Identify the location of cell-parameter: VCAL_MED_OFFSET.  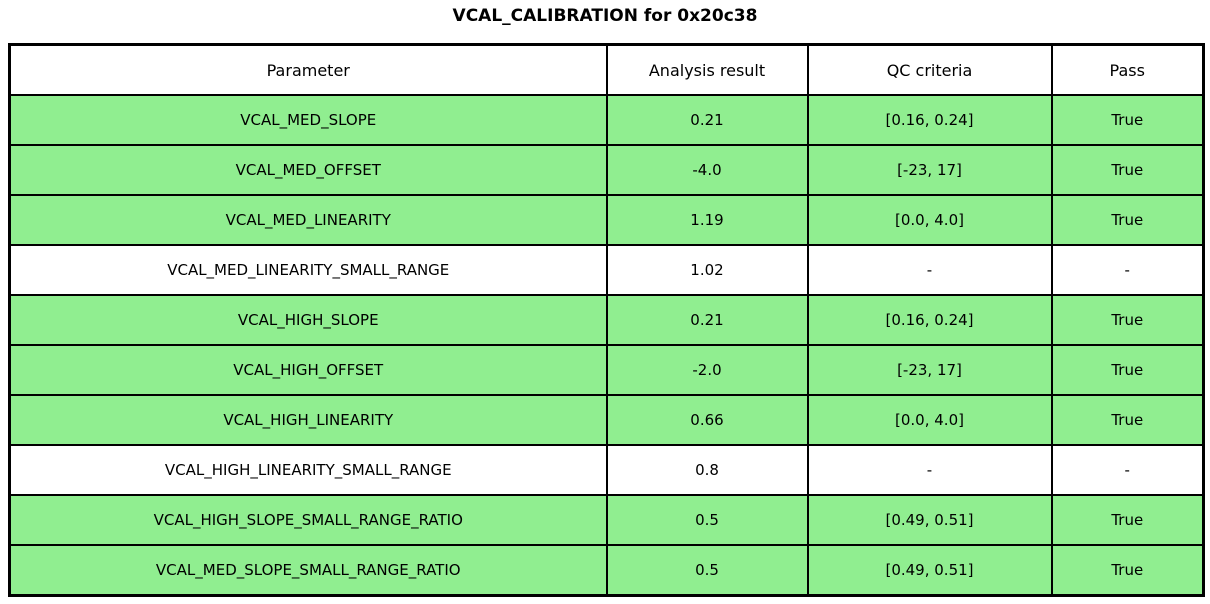
(308, 170).